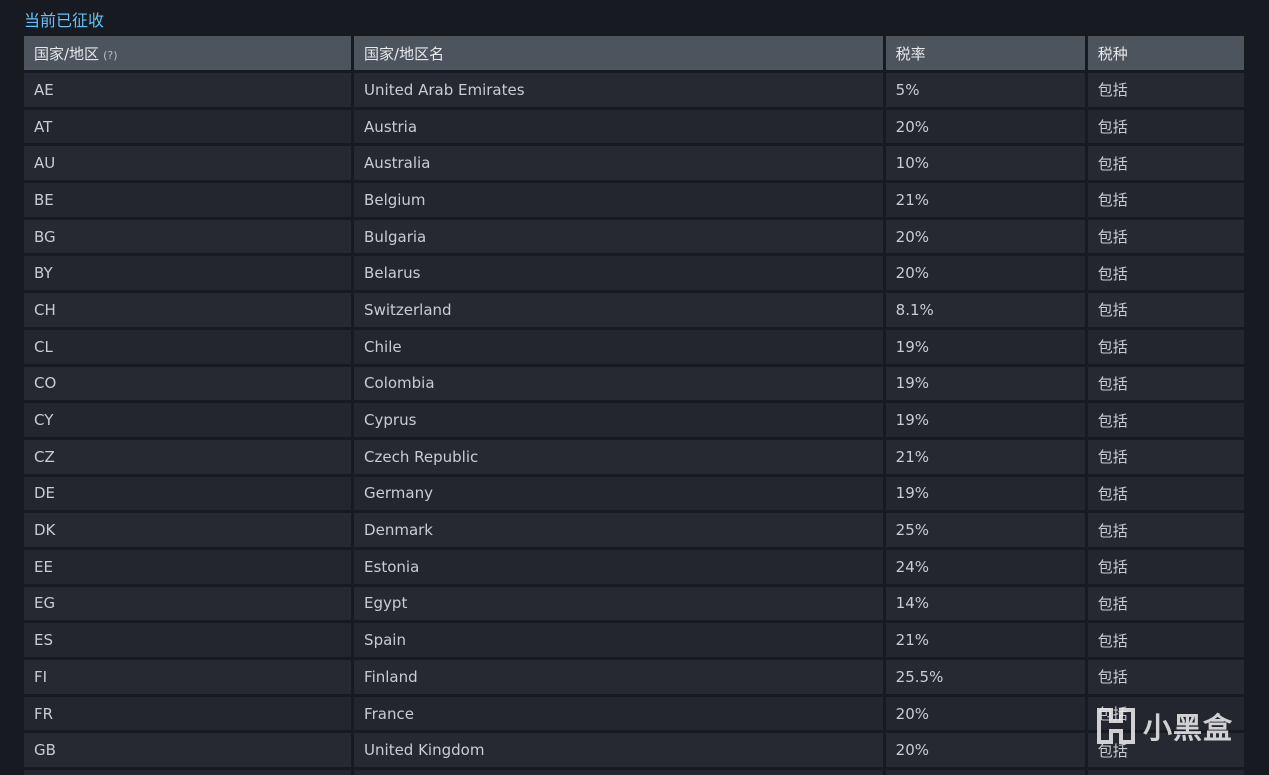  I want to click on cell-code: ES, so click(188, 640).